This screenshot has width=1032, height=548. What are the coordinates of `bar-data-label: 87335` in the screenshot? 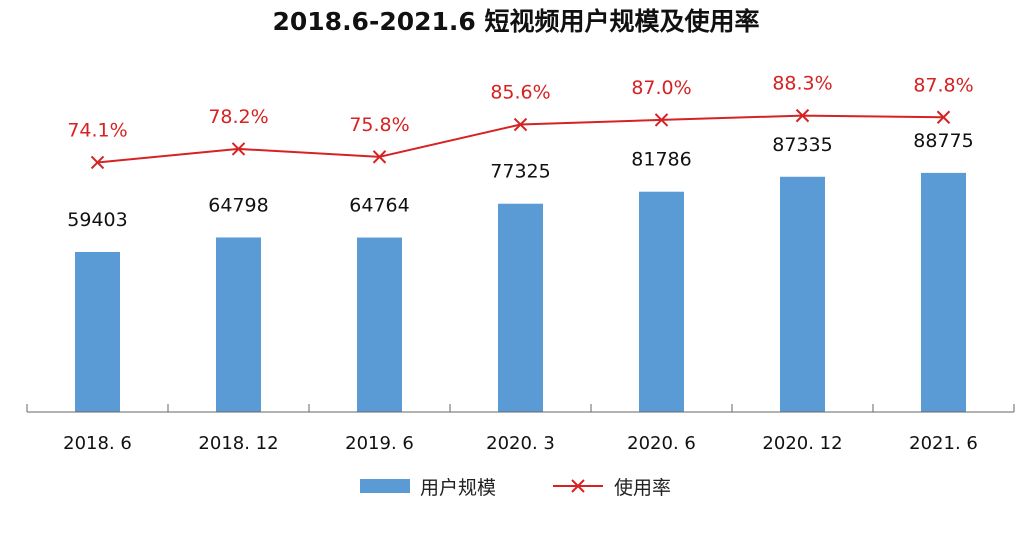 It's located at (802, 145).